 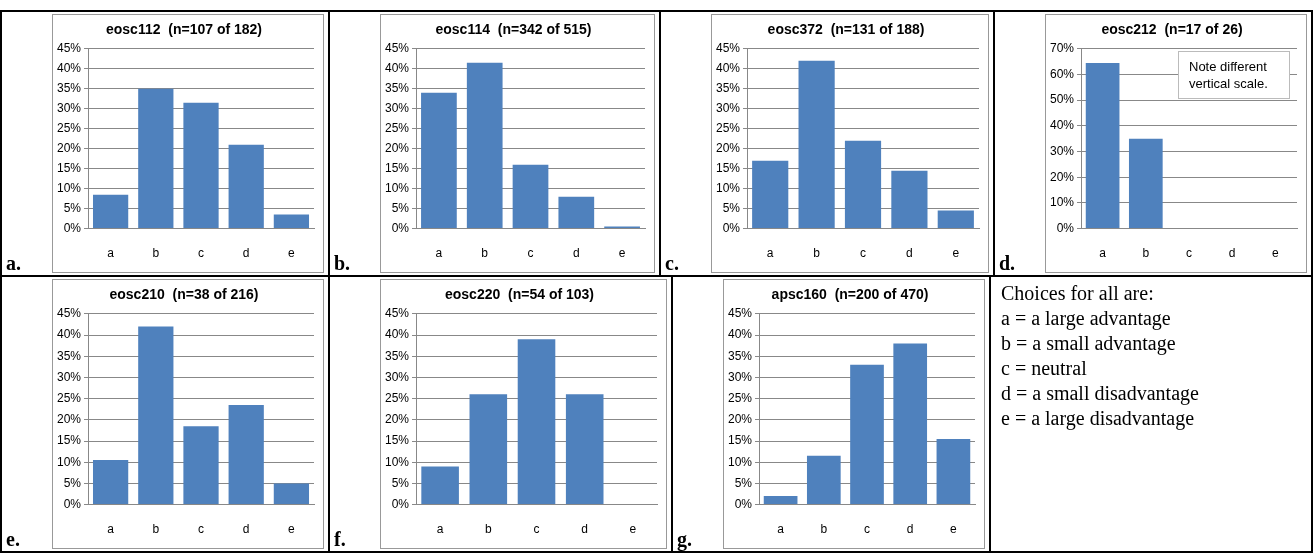 I want to click on chart-title: eosc114 (n=342 of 515), so click(x=513, y=29).